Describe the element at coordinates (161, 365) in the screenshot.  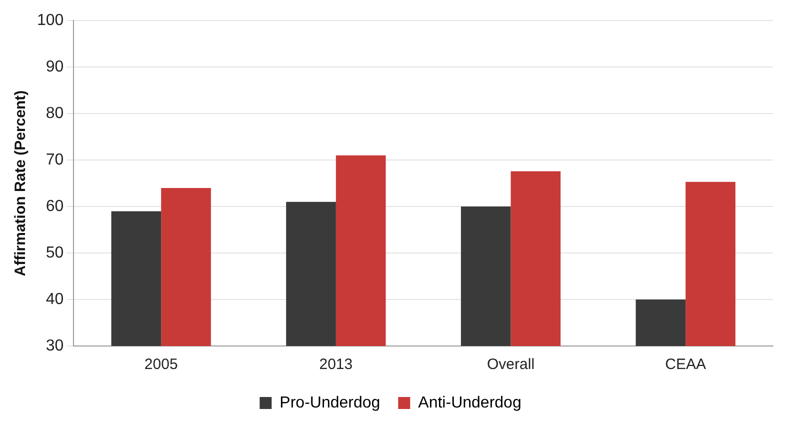
I see `x-tick-label: 2005` at that location.